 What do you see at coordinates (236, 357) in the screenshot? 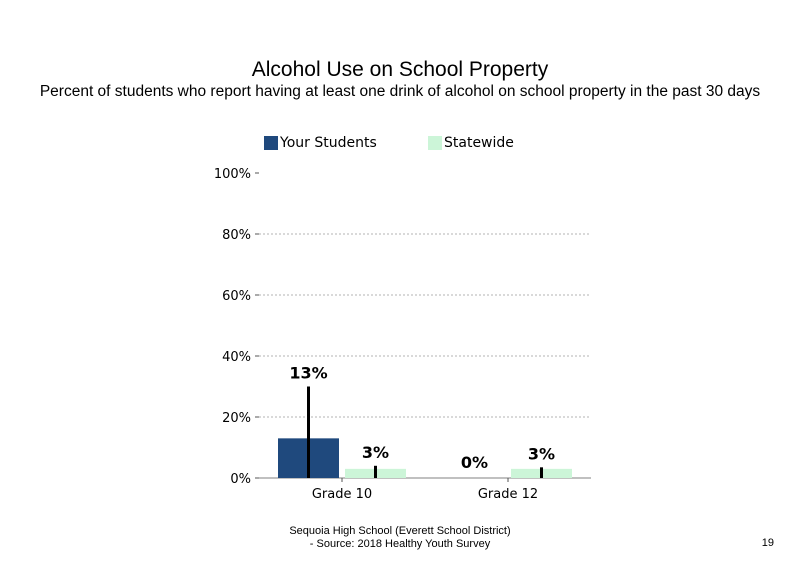
I see `y-tick-label: 40%` at bounding box center [236, 357].